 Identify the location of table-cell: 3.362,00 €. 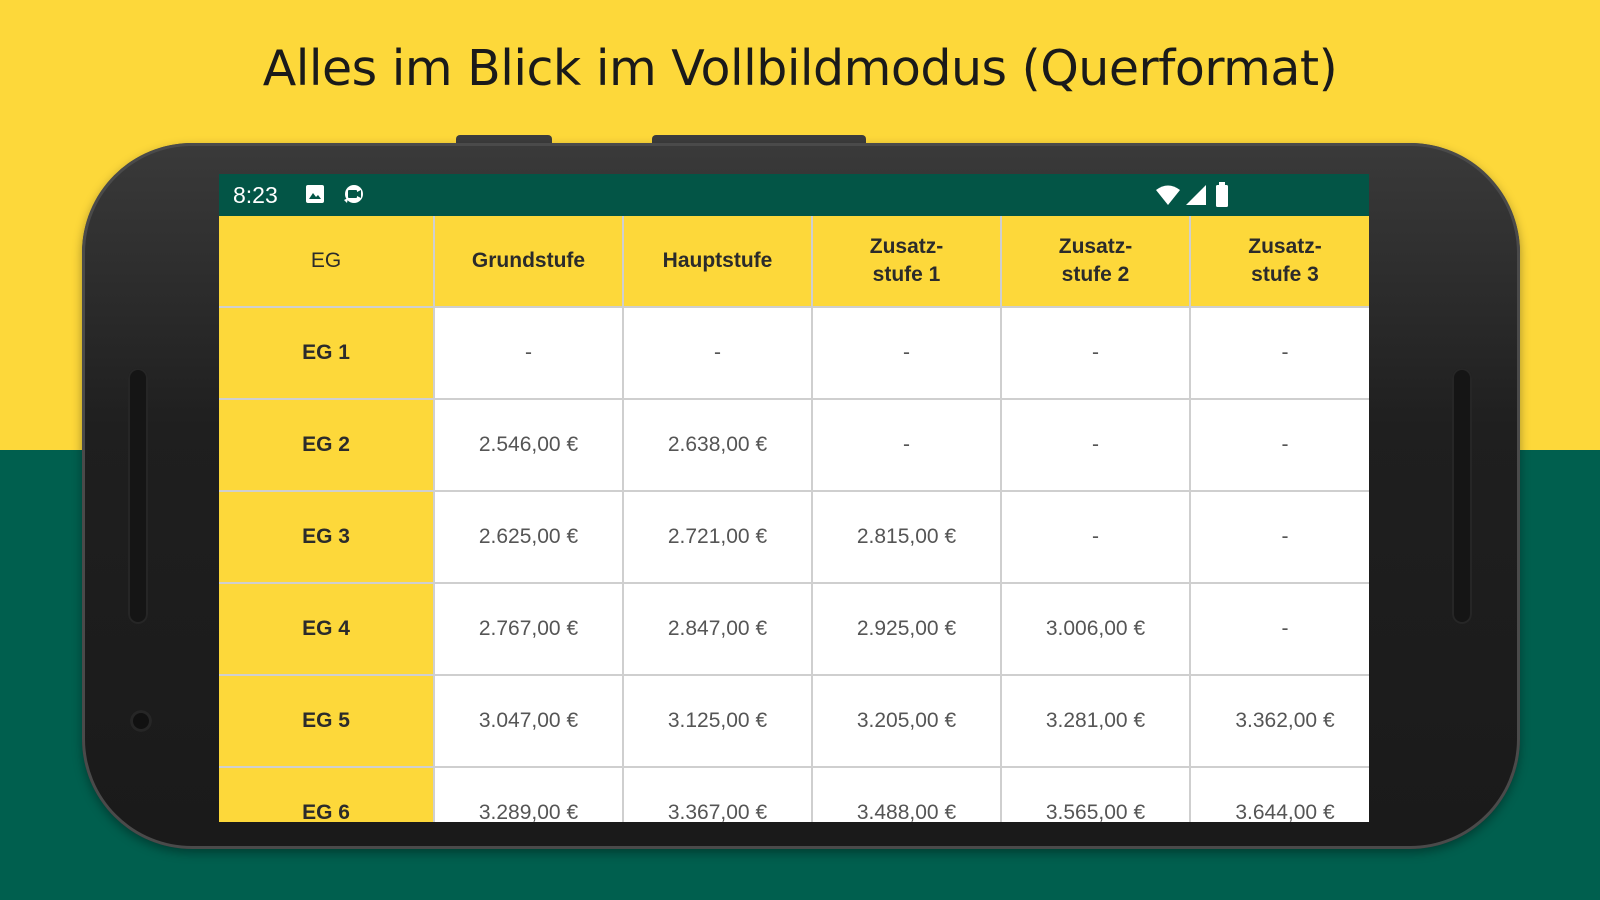
(1280, 721).